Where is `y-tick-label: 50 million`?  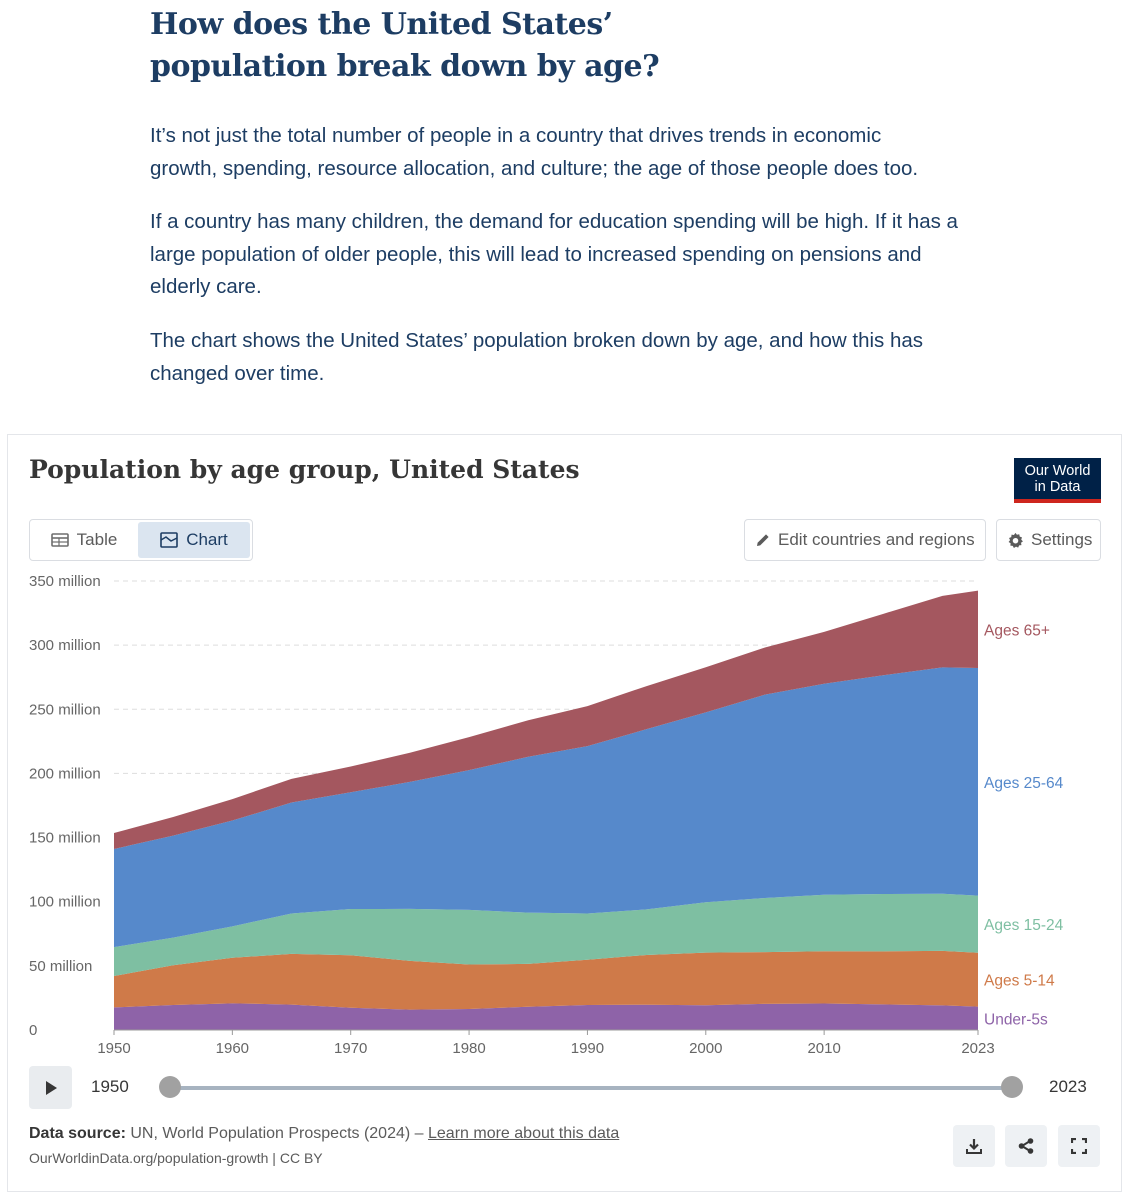 y-tick-label: 50 million is located at coordinates (60, 966).